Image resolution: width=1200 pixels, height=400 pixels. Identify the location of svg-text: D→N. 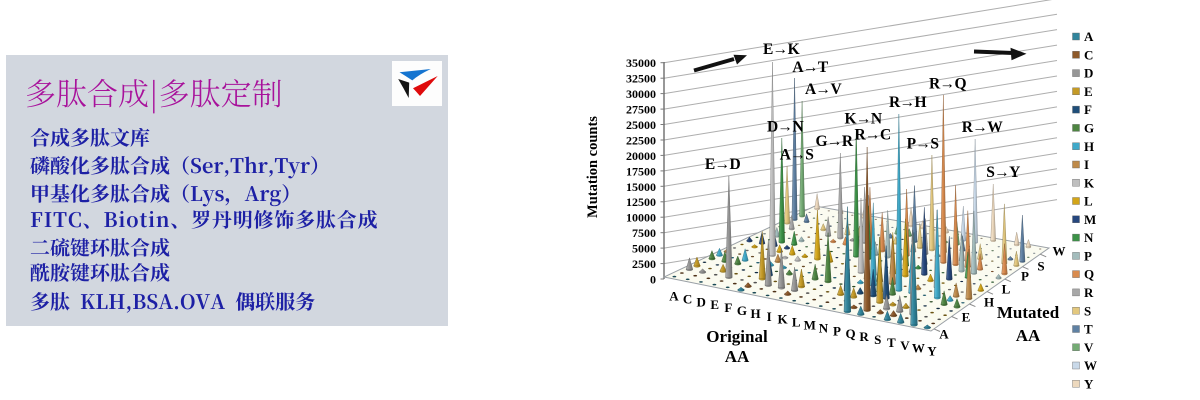
(785, 127).